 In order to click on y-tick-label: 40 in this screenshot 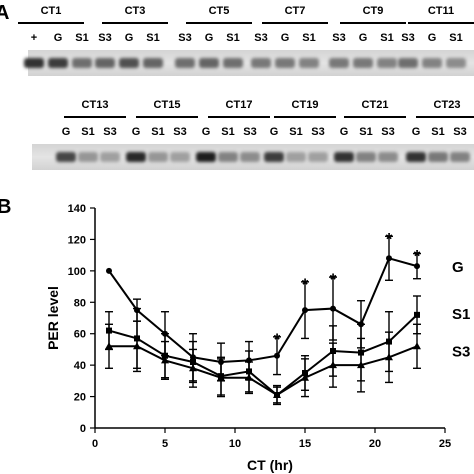, I will do `click(80, 366)`.